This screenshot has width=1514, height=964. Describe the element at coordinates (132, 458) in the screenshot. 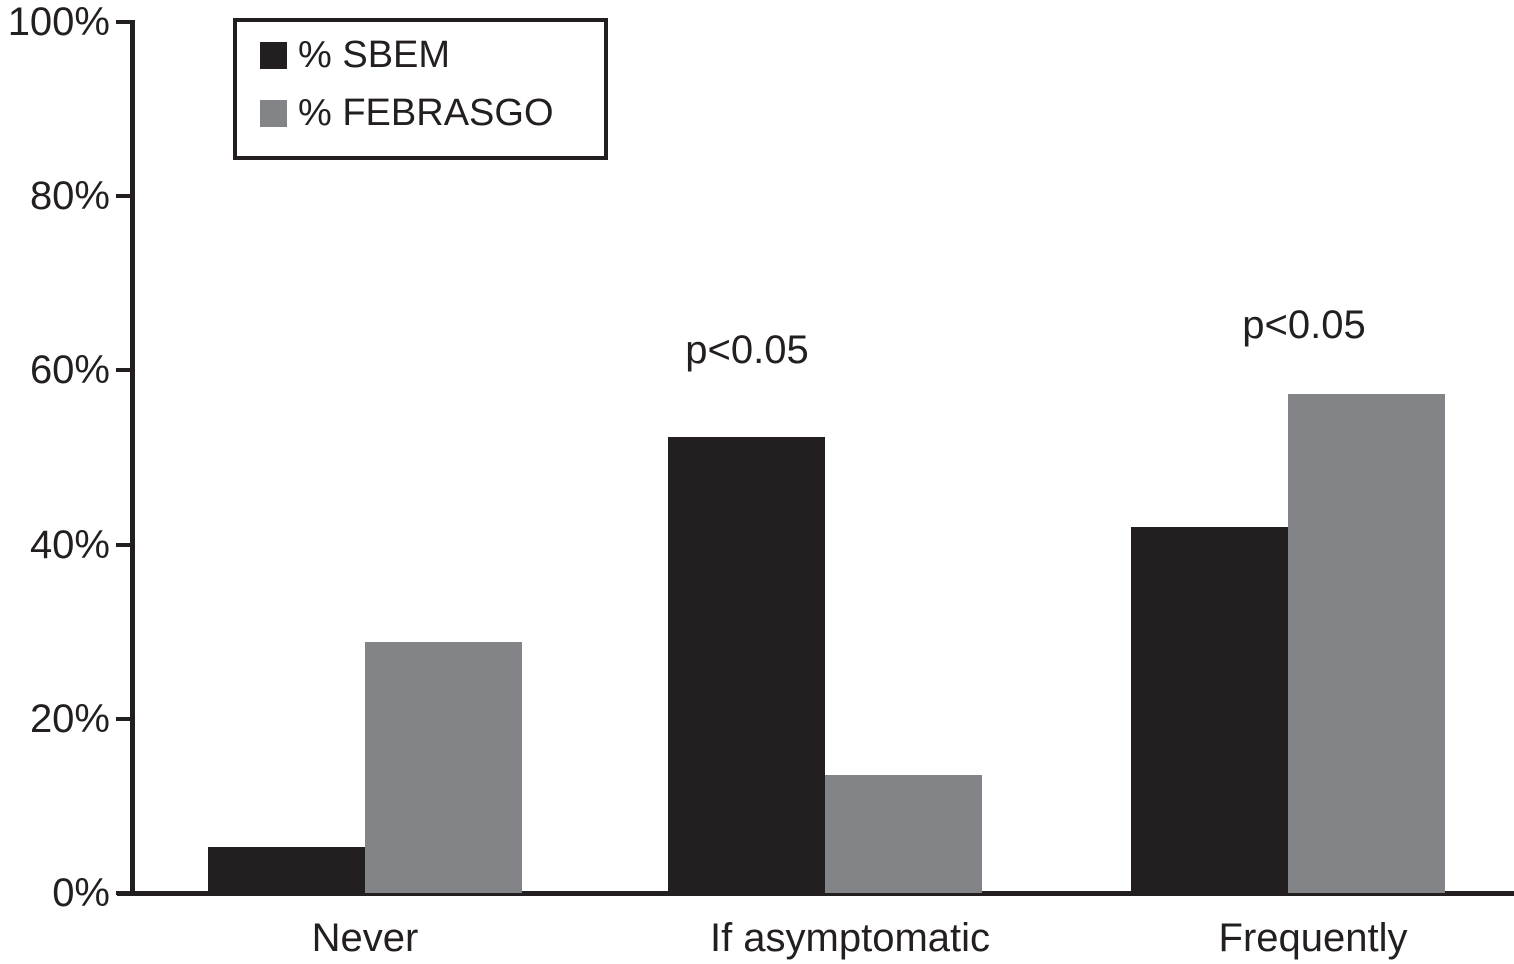

I see `y-axis-line` at that location.